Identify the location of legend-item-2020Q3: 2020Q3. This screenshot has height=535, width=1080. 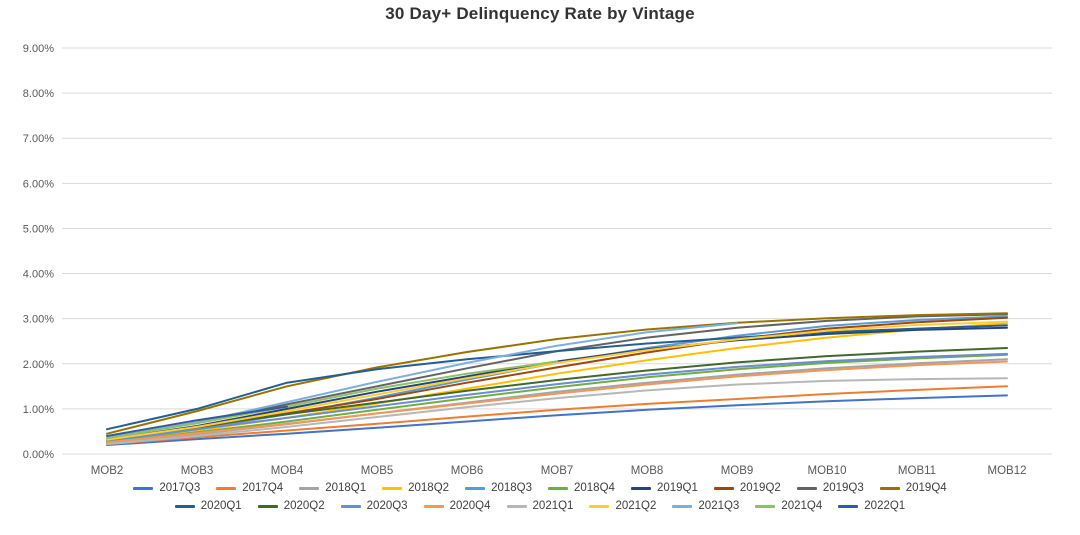
(374, 506).